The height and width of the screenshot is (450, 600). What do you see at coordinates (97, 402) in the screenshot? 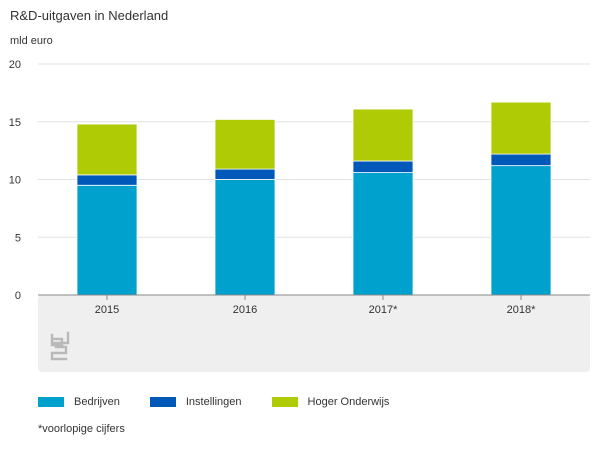
I see `legend-label-bedrijven: Bedrijven` at bounding box center [97, 402].